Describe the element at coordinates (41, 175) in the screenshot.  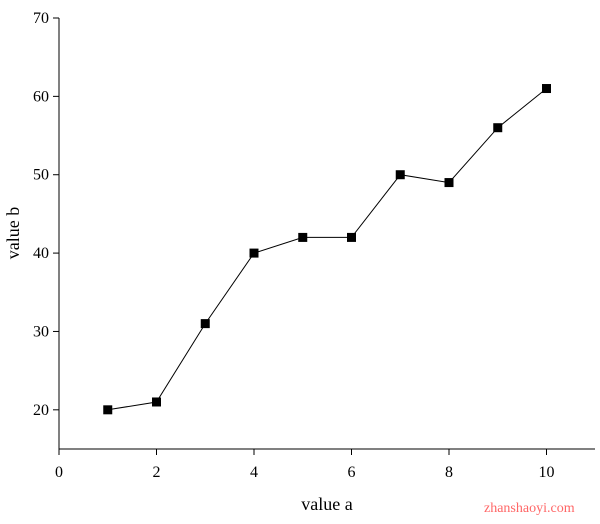
I see `y-tick-label: 50` at that location.